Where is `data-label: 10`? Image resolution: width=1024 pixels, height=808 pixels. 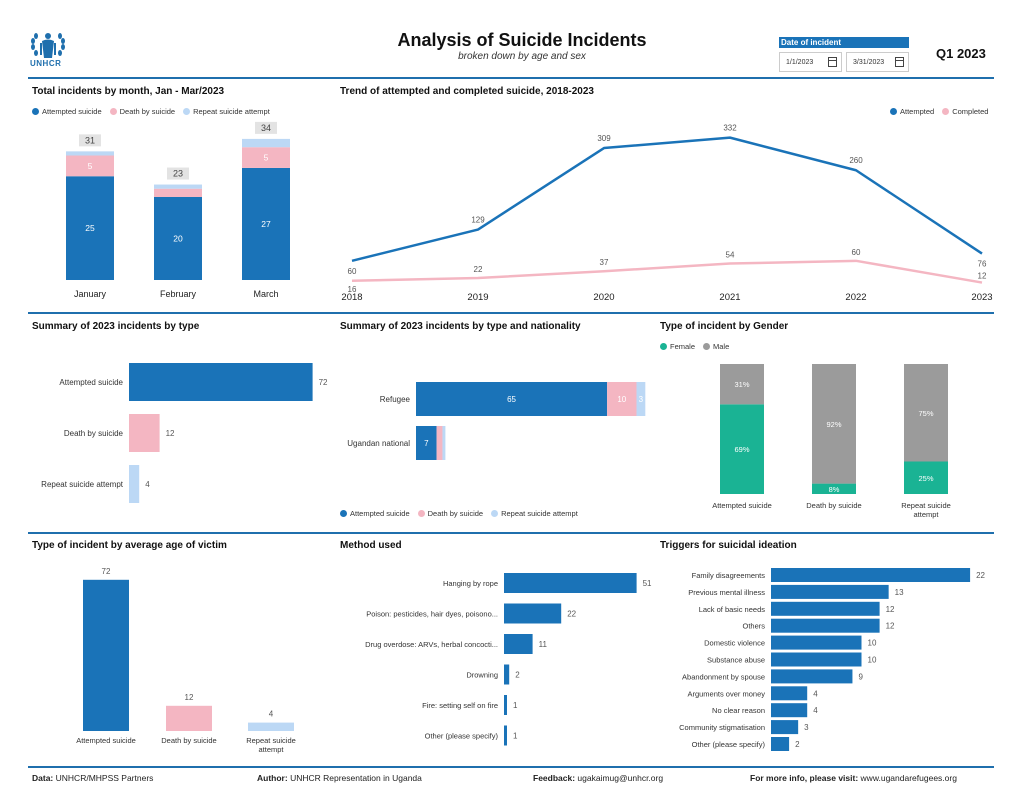 data-label: 10 is located at coordinates (872, 660).